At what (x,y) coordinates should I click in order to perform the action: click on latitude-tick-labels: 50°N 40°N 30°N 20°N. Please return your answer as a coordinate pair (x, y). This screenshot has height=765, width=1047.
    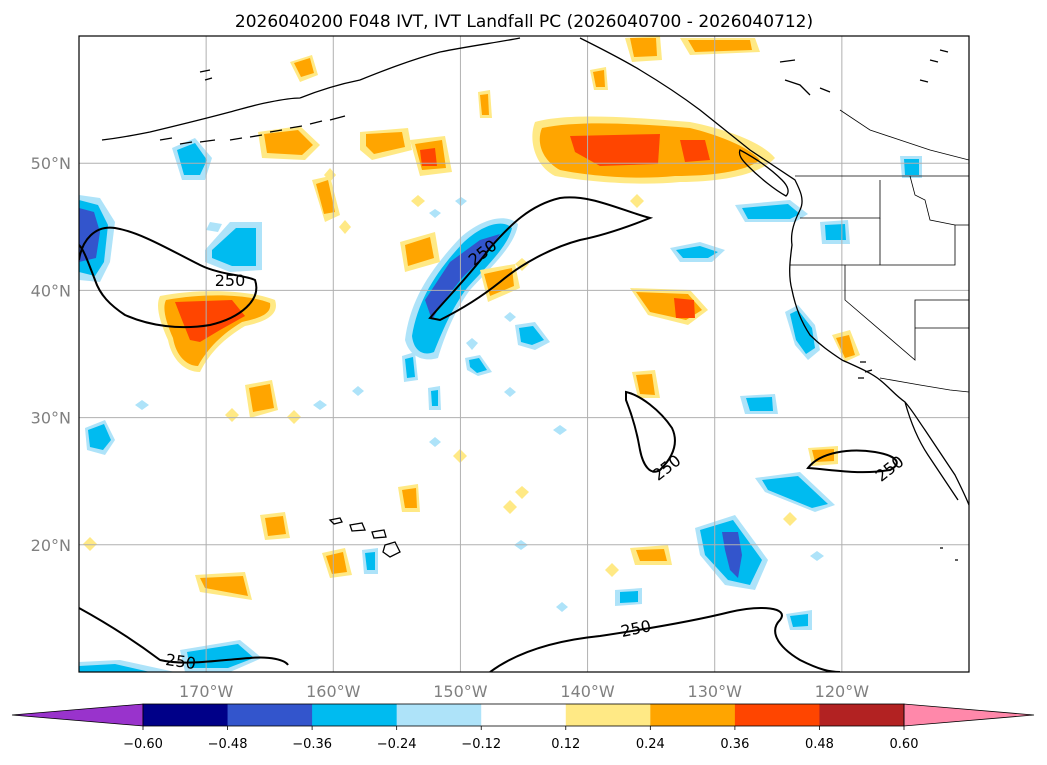
    Looking at the image, I should click on (51, 354).